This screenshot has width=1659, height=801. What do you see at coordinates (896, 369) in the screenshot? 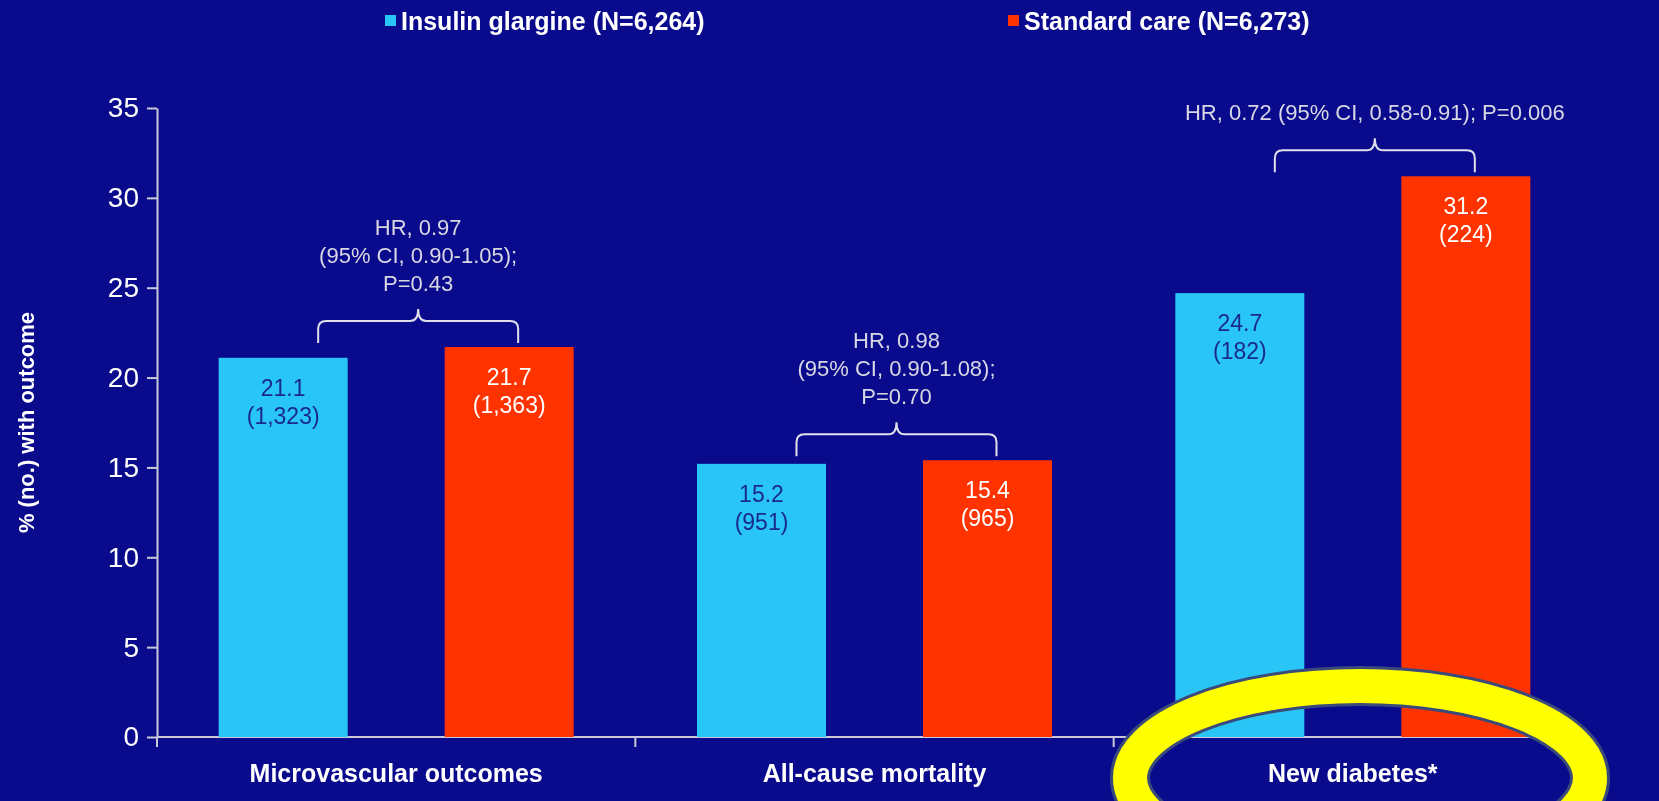
I see `annotation: HR, 0.98 (95% CI, 0.90-1.08); P=0.70` at bounding box center [896, 369].